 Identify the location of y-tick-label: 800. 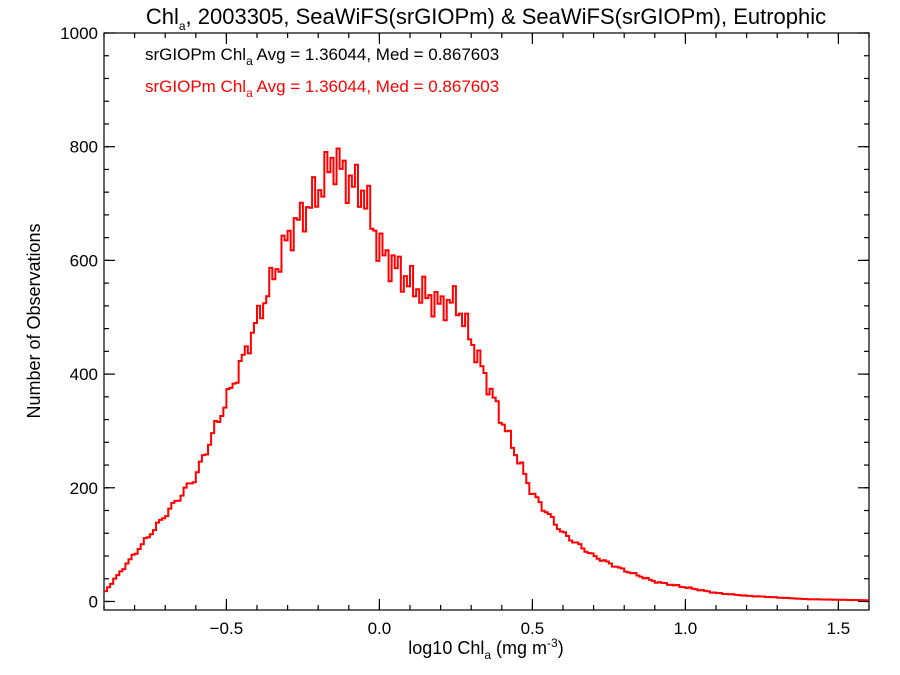
(84, 147).